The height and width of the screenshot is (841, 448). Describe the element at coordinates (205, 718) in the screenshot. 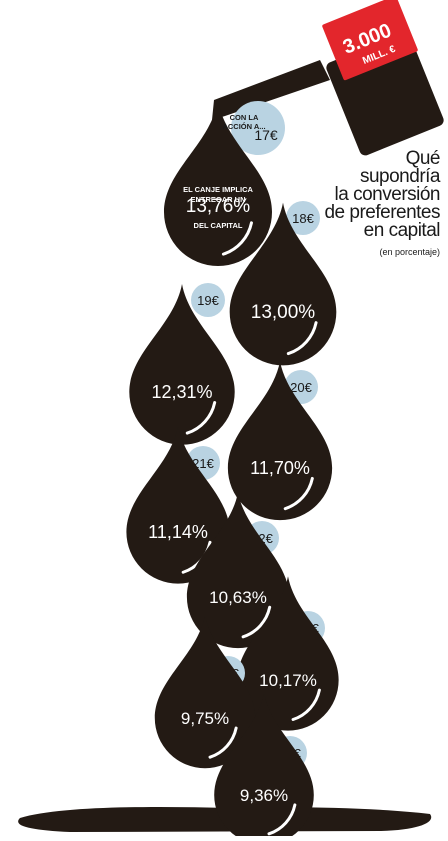

I see `value-label: 9,75%` at that location.